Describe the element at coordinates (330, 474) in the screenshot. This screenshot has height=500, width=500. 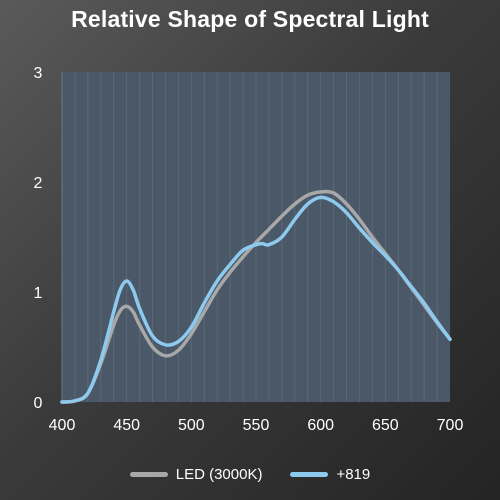
I see `legend-item-819: +819` at that location.